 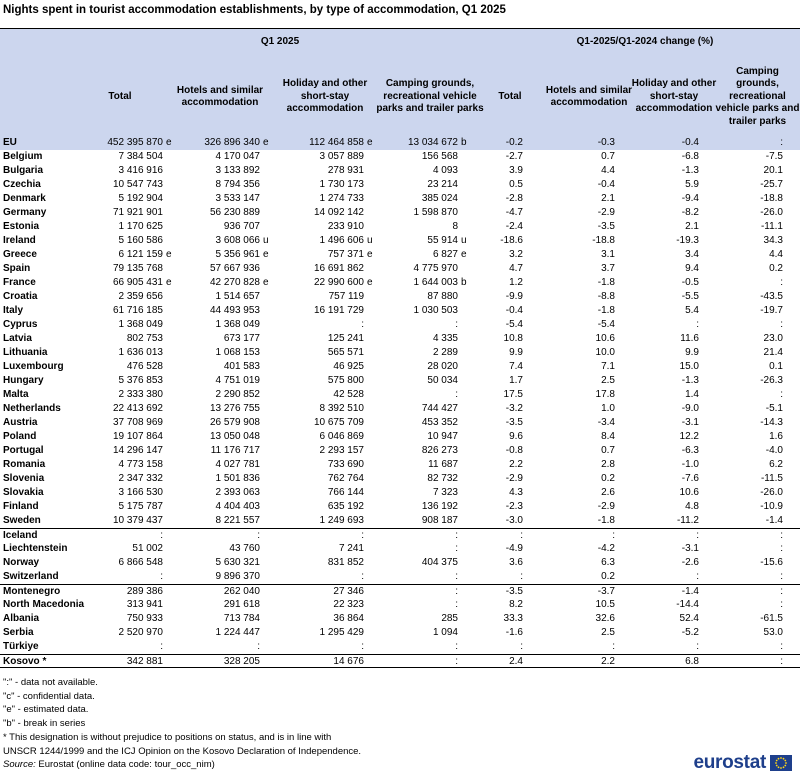 What do you see at coordinates (20, 296) in the screenshot?
I see `row-label: Croatia` at bounding box center [20, 296].